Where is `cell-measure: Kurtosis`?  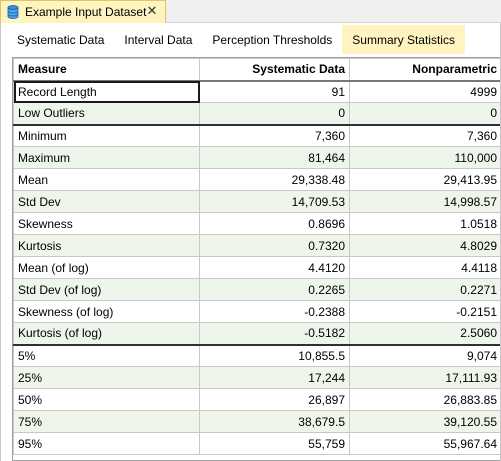
cell-measure: Kurtosis is located at coordinates (106, 245).